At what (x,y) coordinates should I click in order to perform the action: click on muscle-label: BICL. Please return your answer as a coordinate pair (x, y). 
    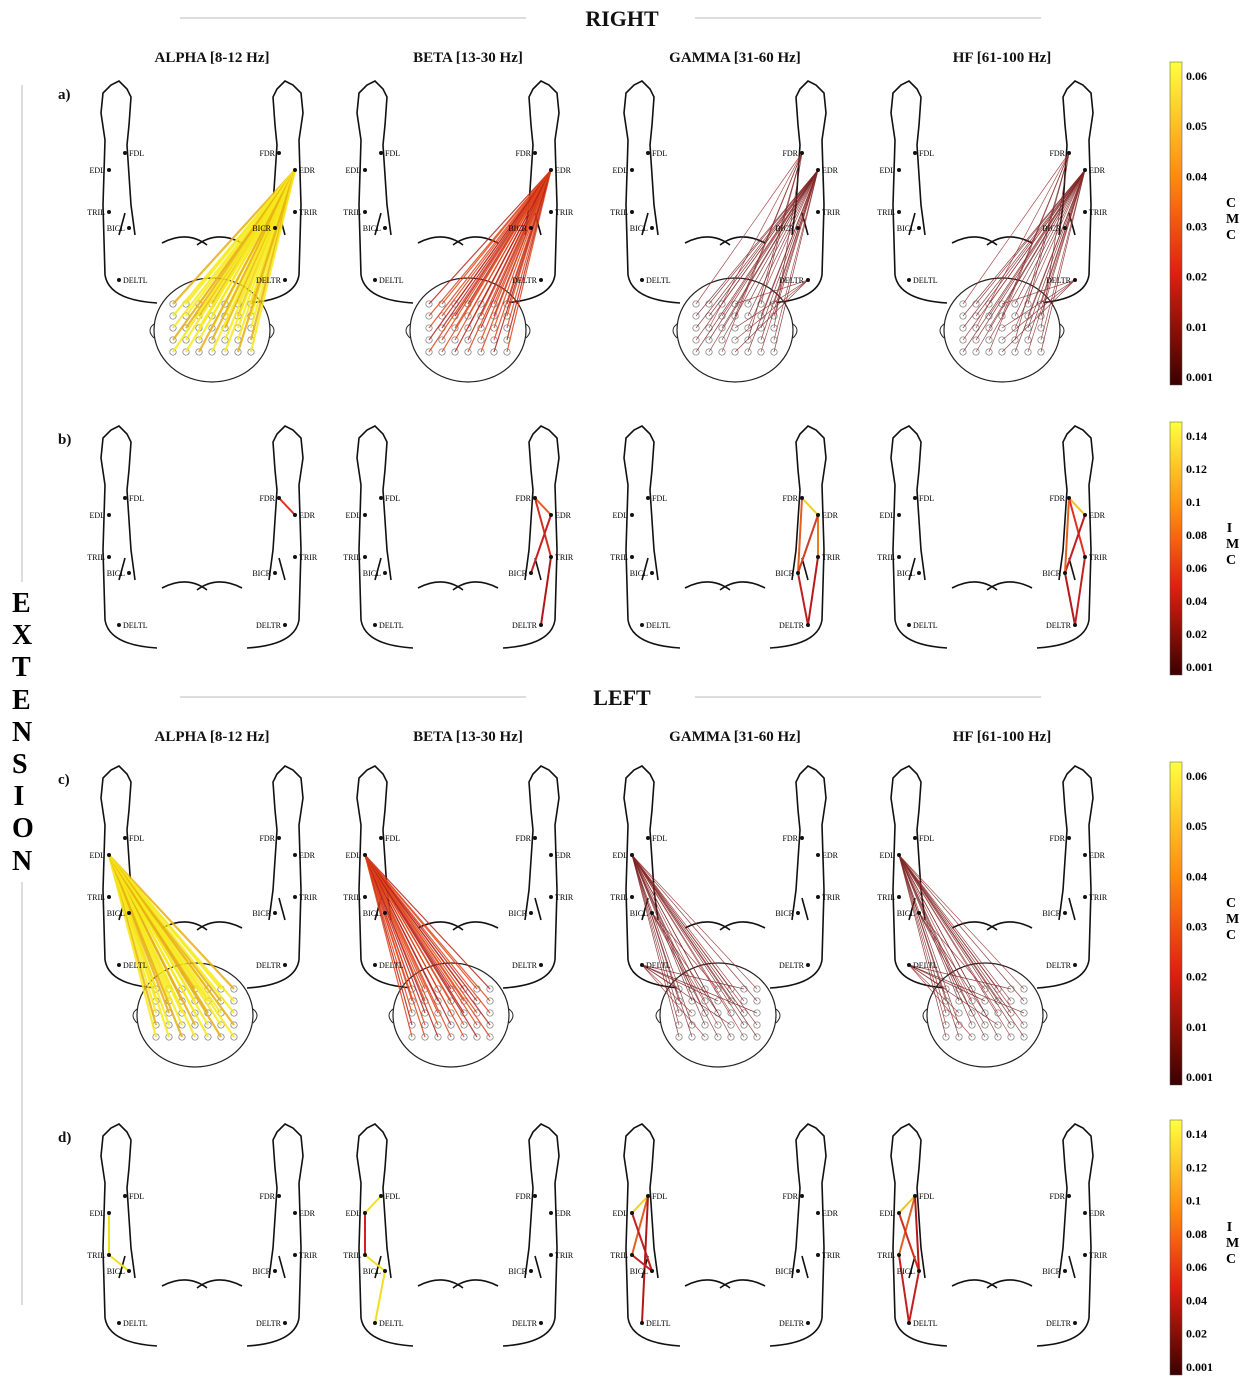
    Looking at the image, I should click on (116, 913).